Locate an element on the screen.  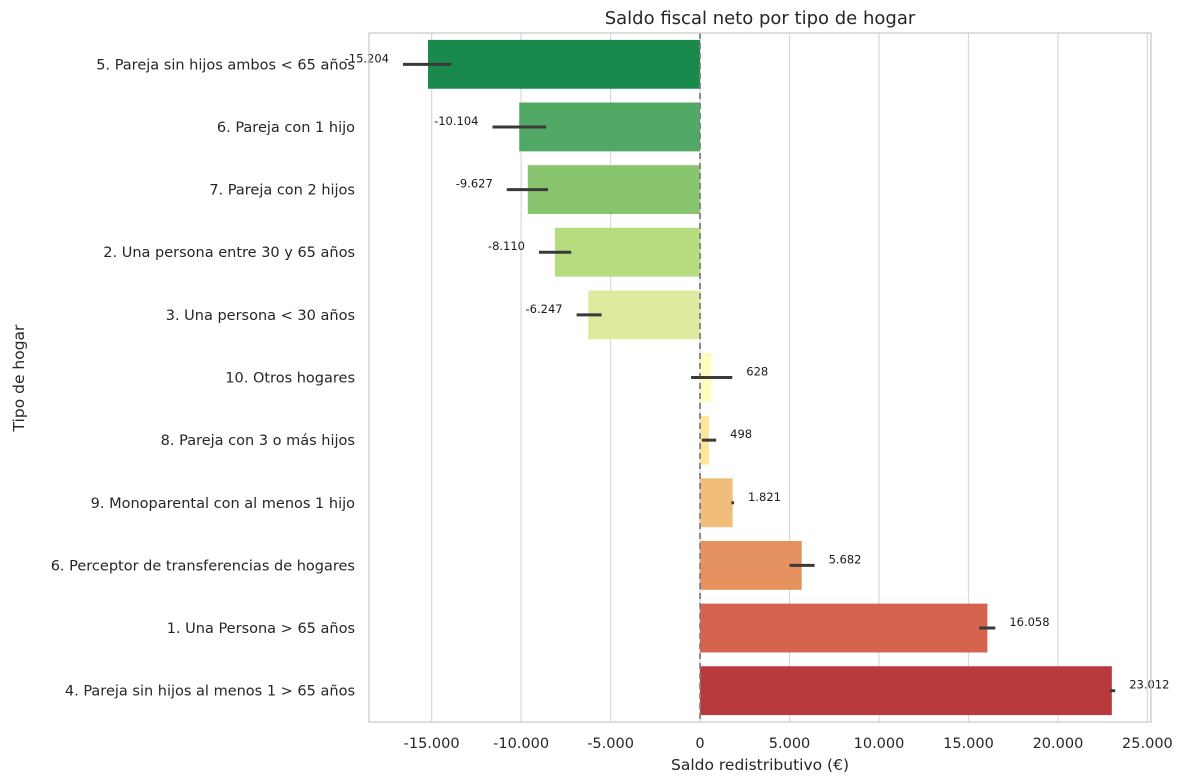
x-tick-label: -15.000 is located at coordinates (432, 744).